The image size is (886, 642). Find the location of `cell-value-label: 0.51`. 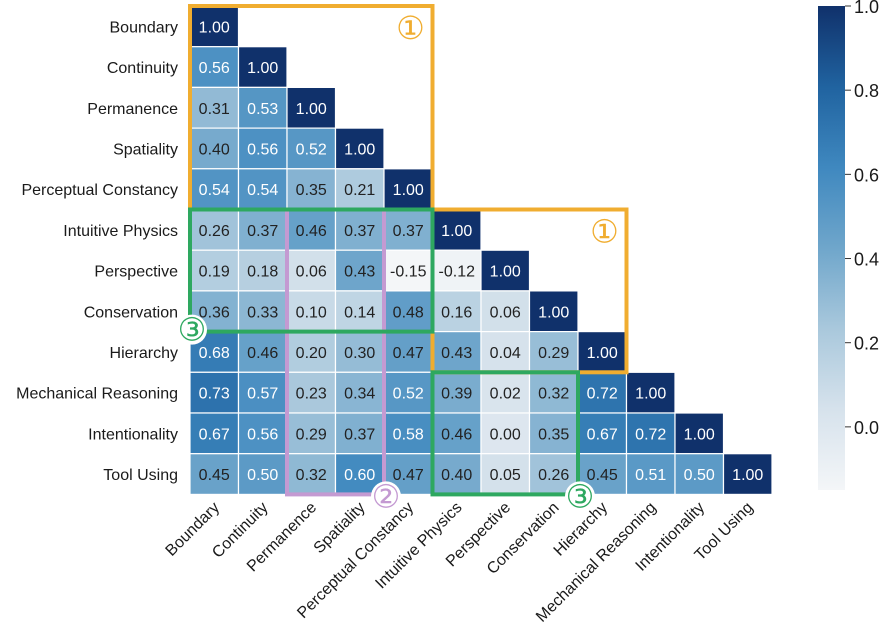

cell-value-label: 0.51 is located at coordinates (650, 475).